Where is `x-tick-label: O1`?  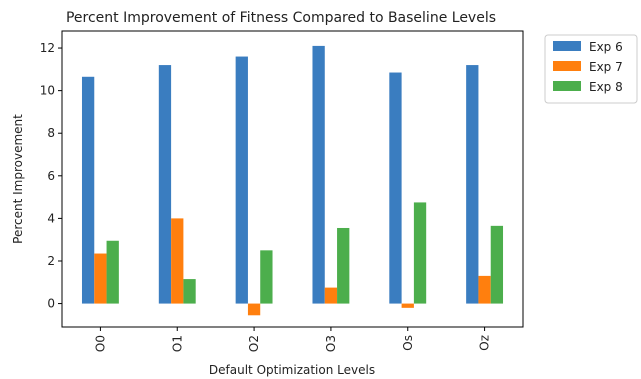 x-tick-label: O1 is located at coordinates (177, 343).